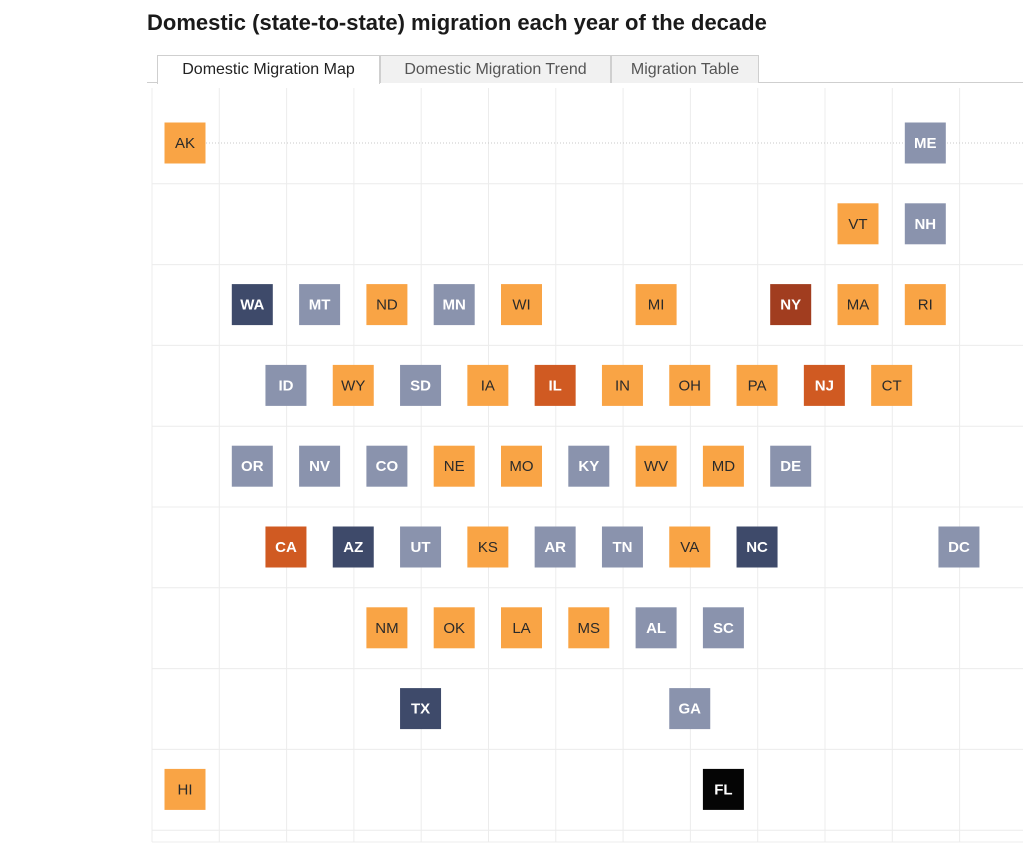 The width and height of the screenshot is (1023, 846). What do you see at coordinates (521, 628) in the screenshot?
I see `state-tile-la: LA` at bounding box center [521, 628].